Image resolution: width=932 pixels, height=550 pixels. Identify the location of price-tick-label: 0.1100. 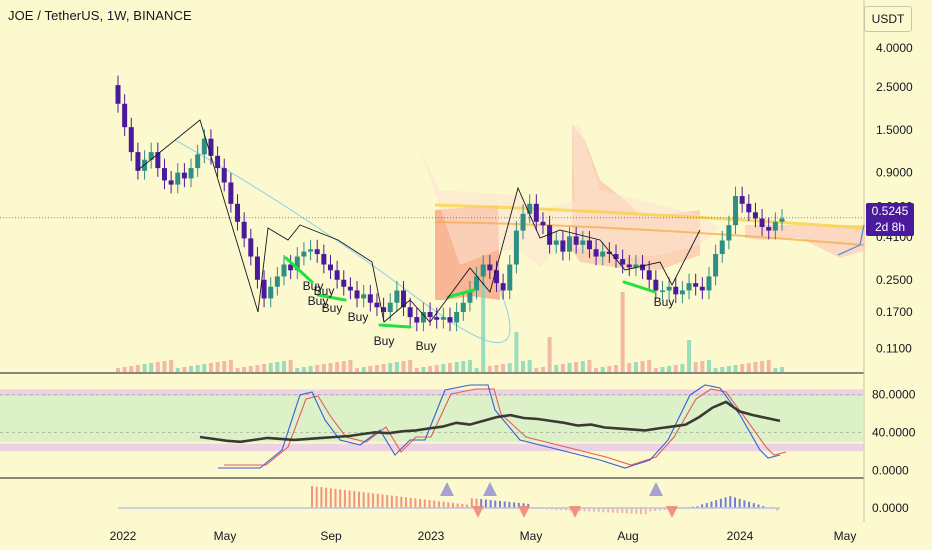
(894, 348).